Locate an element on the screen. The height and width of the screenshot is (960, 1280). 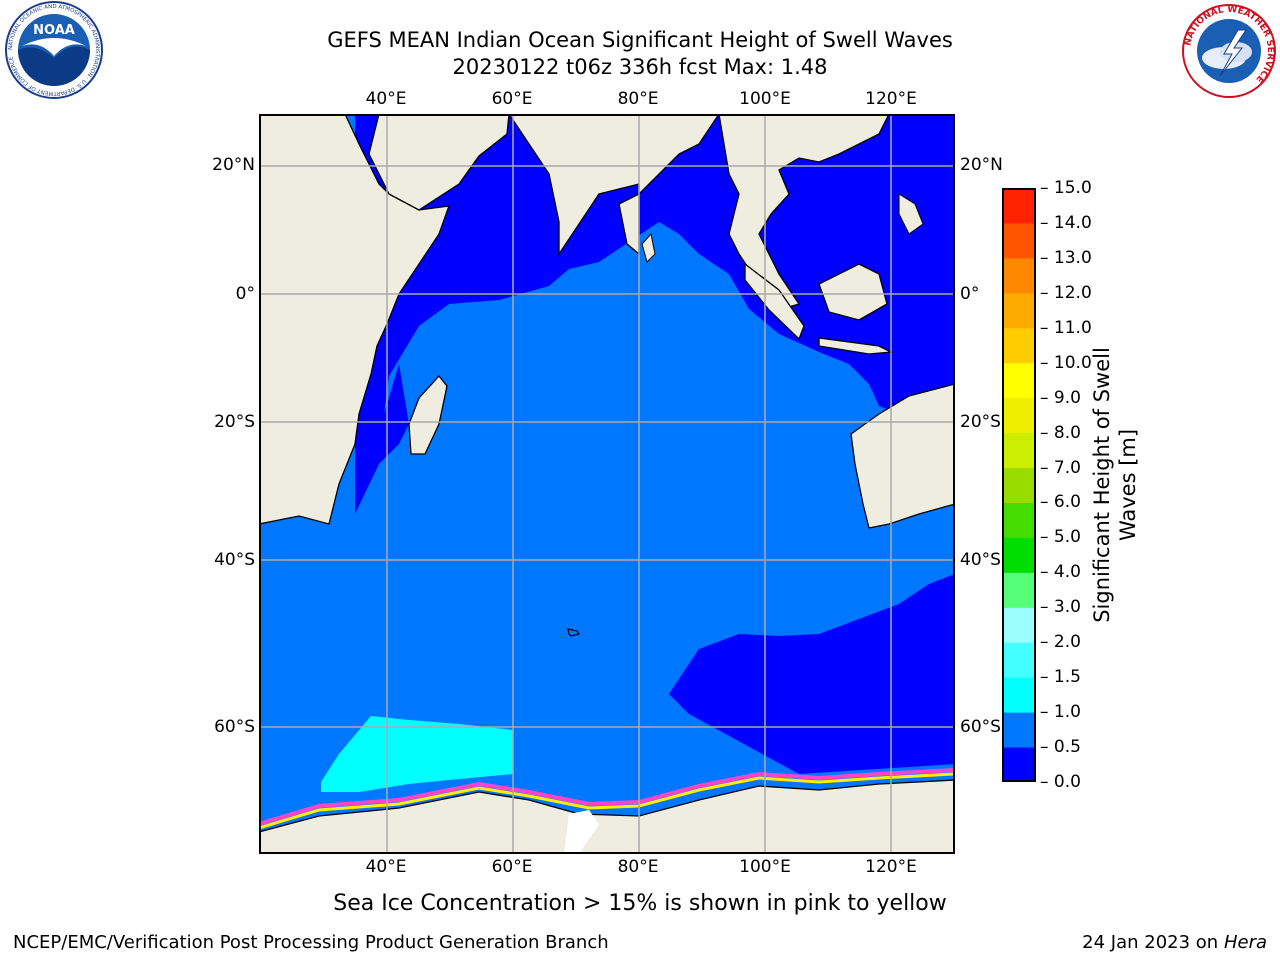
colorbar-tick-label: – 3.0 is located at coordinates (1060, 607).